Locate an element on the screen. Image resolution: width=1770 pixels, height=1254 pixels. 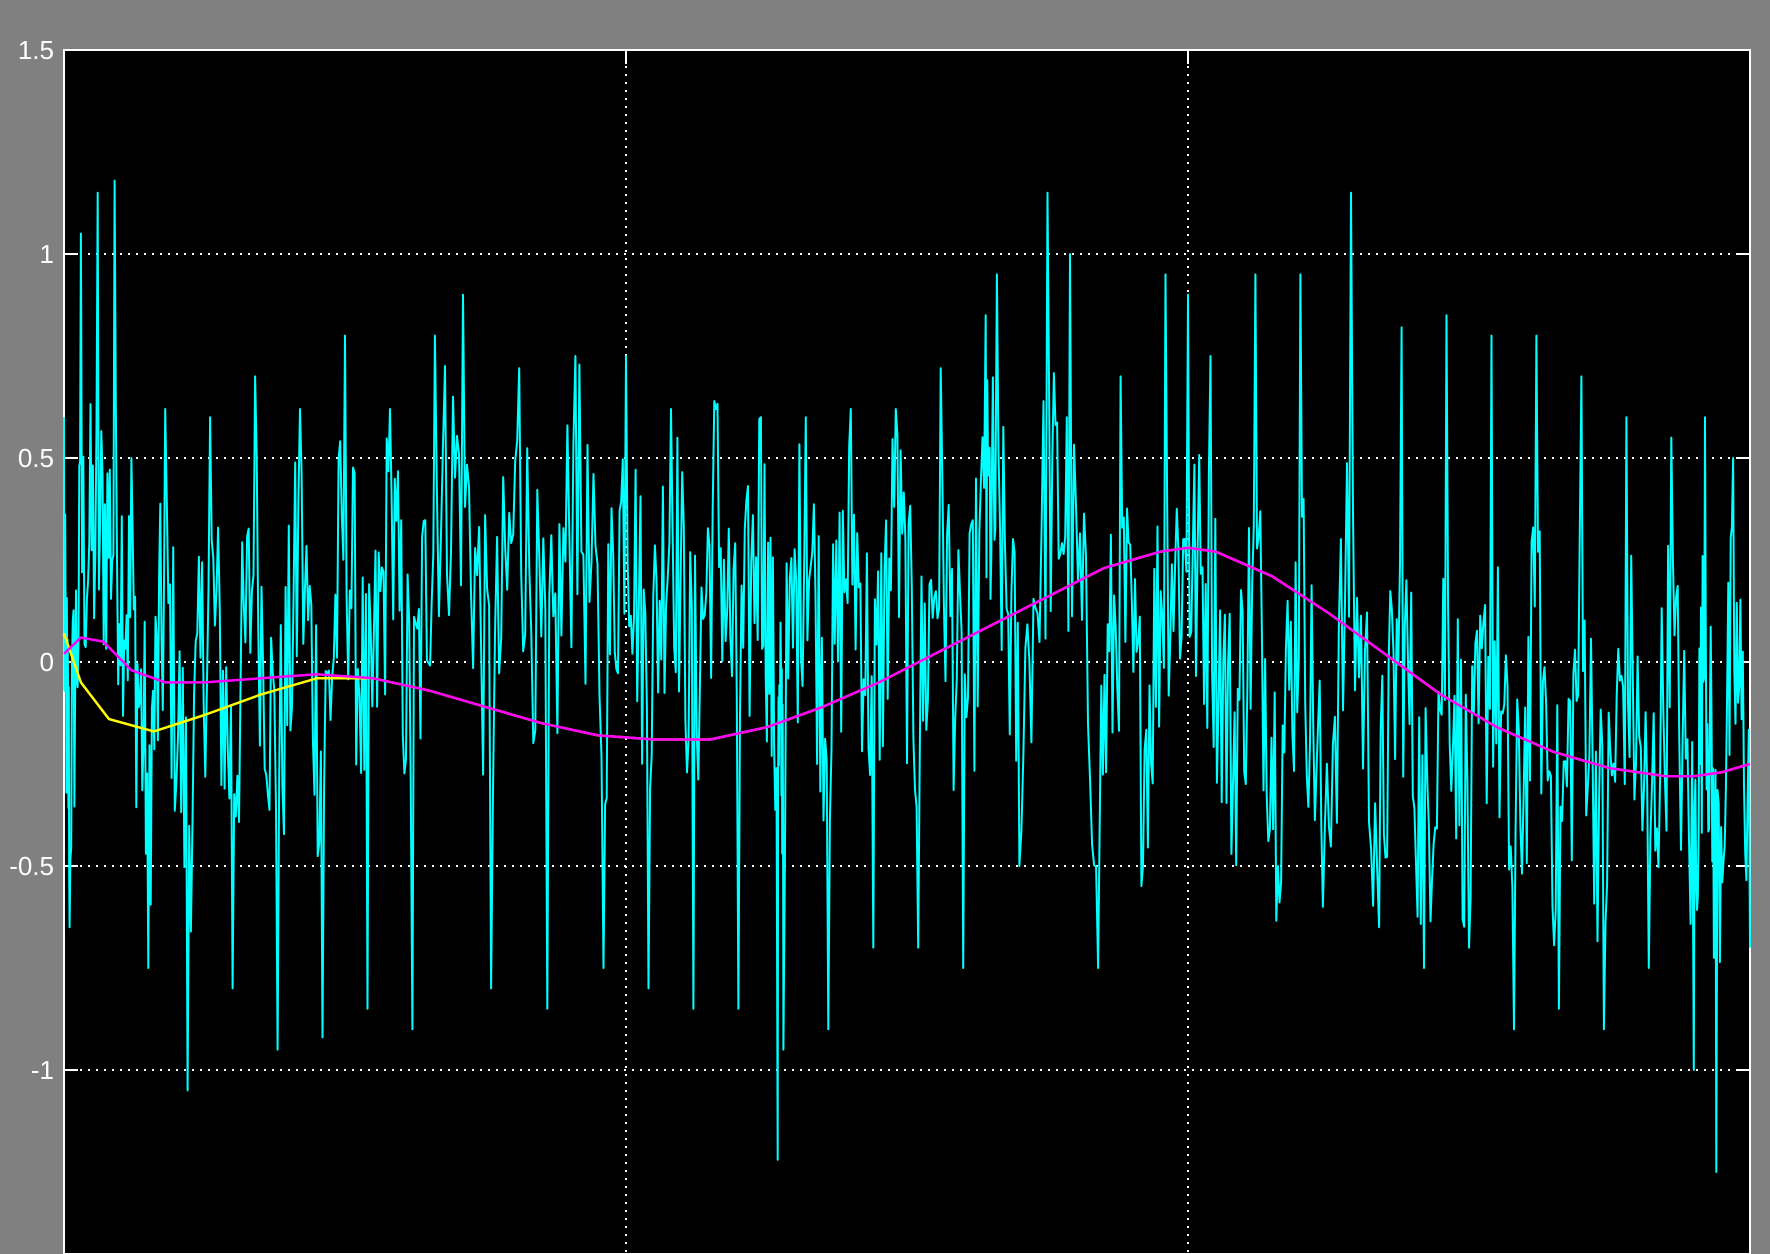
y-tick-label: 0 is located at coordinates (47, 662).